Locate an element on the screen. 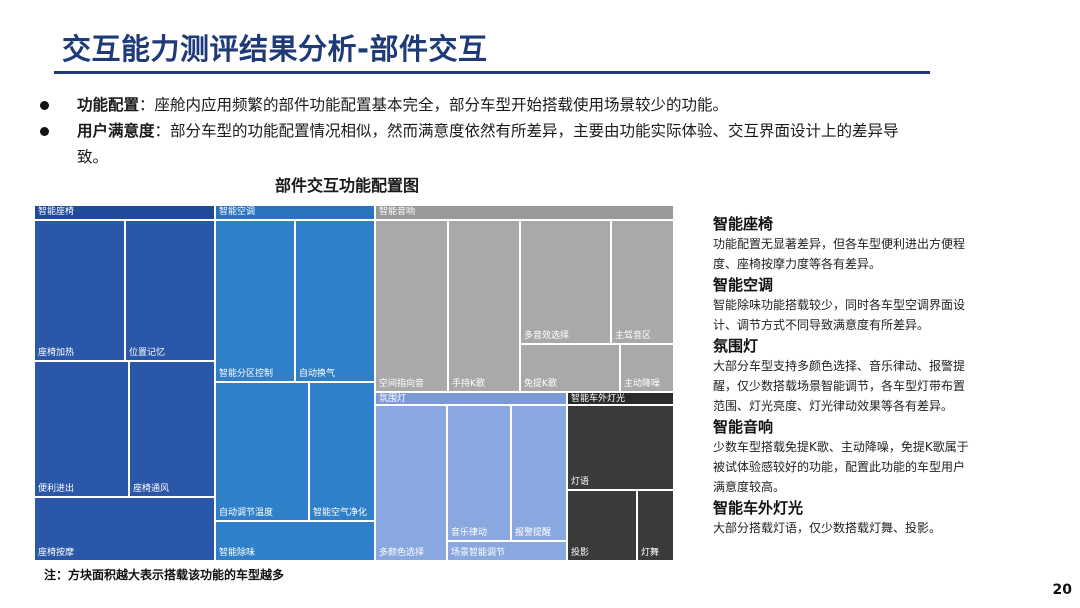 The height and width of the screenshot is (608, 1080). treemap-cell: 免提K歌 is located at coordinates (570, 368).